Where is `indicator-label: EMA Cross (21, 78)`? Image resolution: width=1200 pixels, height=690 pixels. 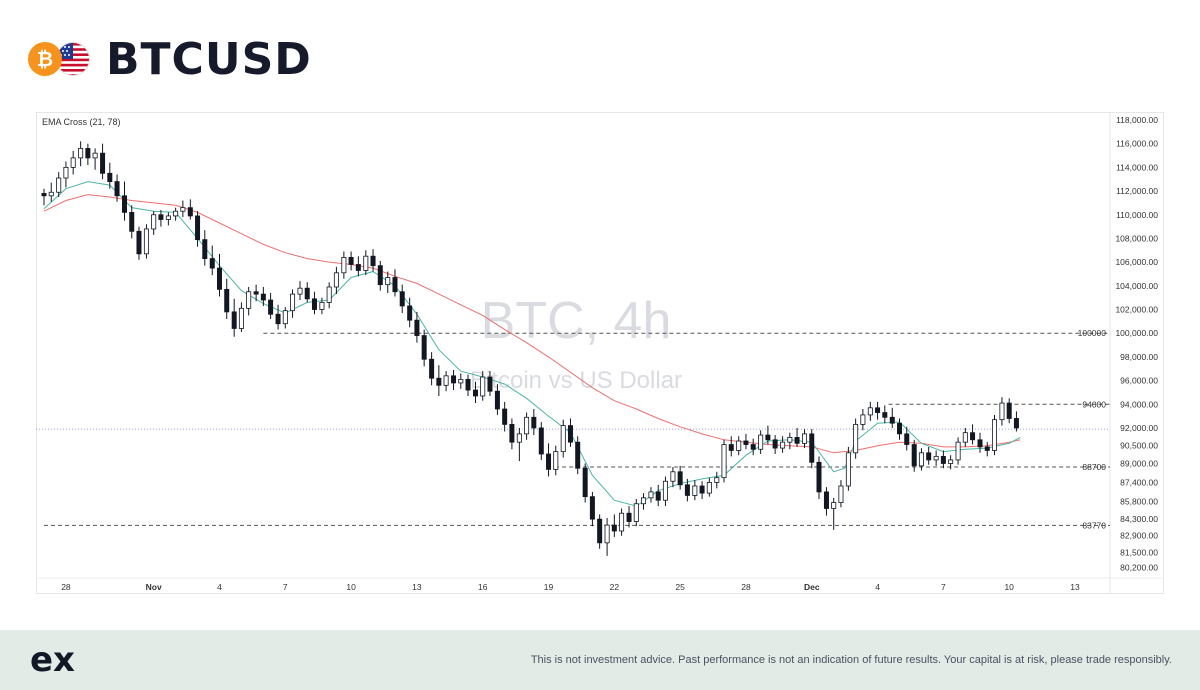
indicator-label: EMA Cross (21, 78) is located at coordinates (81, 122).